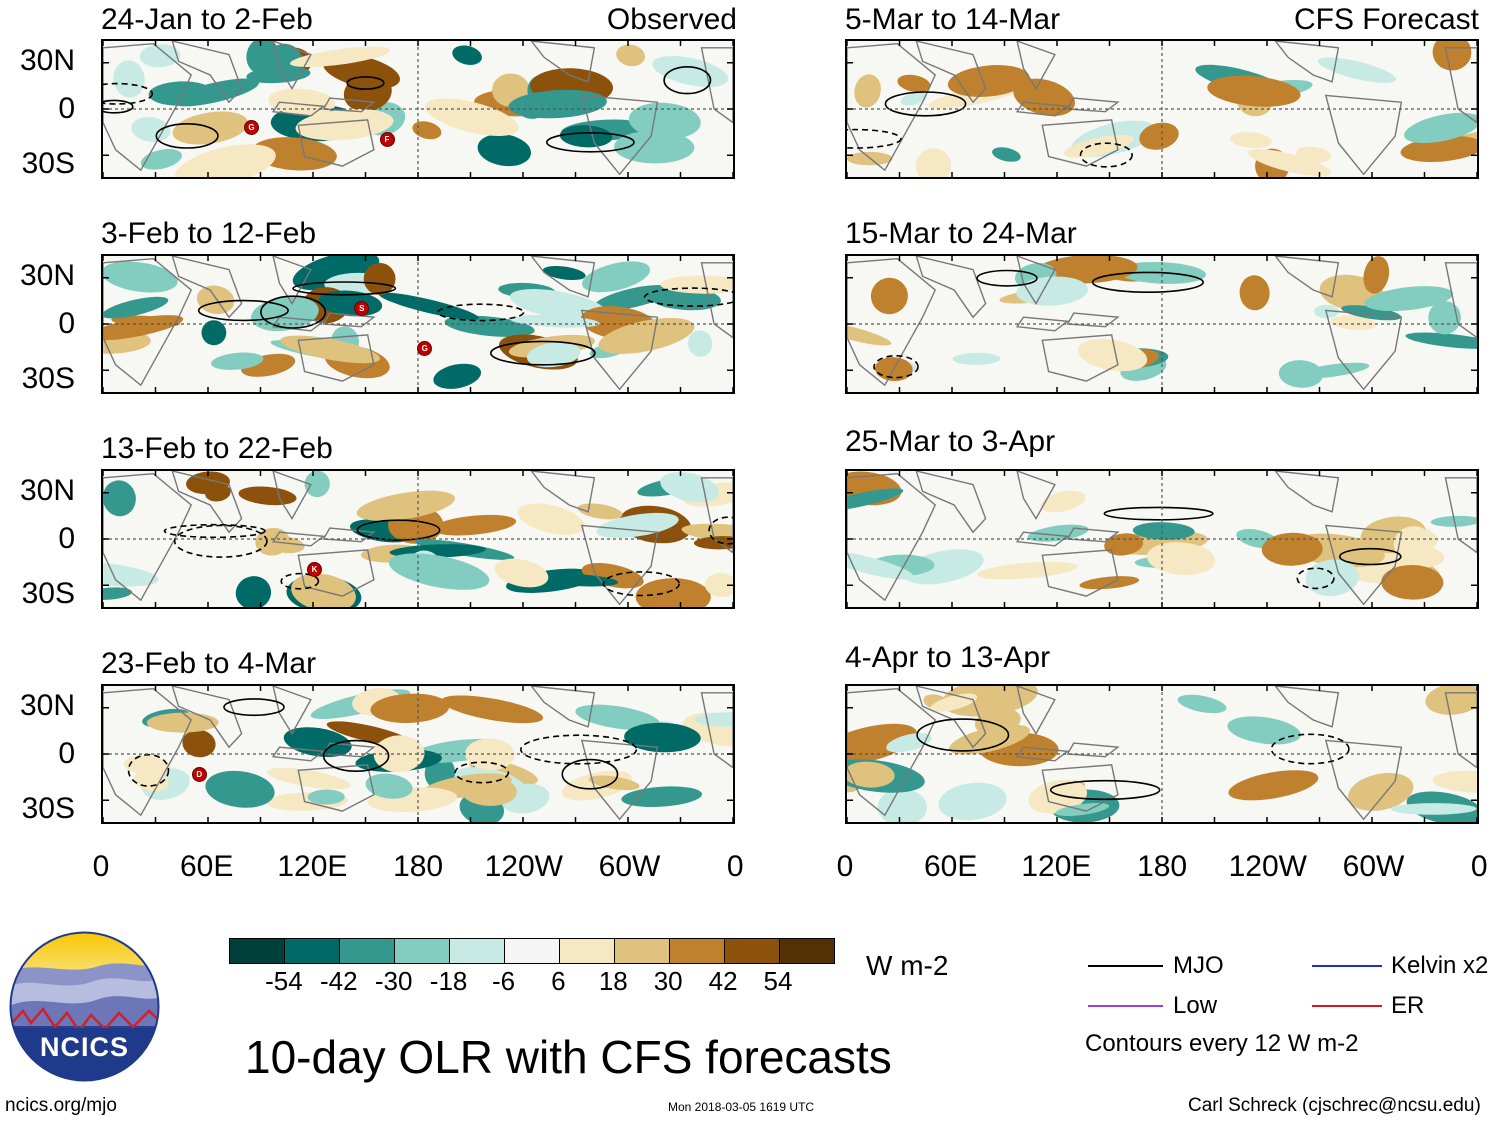  Describe the element at coordinates (206, 866) in the screenshot. I see `lon-label: 60E` at that location.